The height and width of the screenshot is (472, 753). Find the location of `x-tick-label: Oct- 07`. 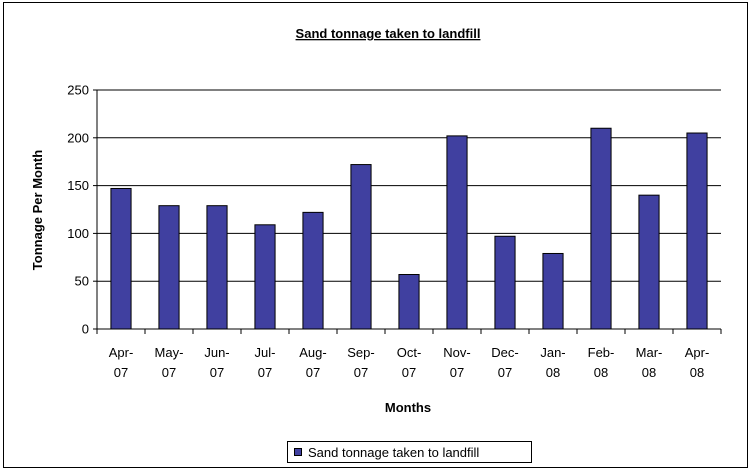

x-tick-label: Oct- 07 is located at coordinates (409, 362).